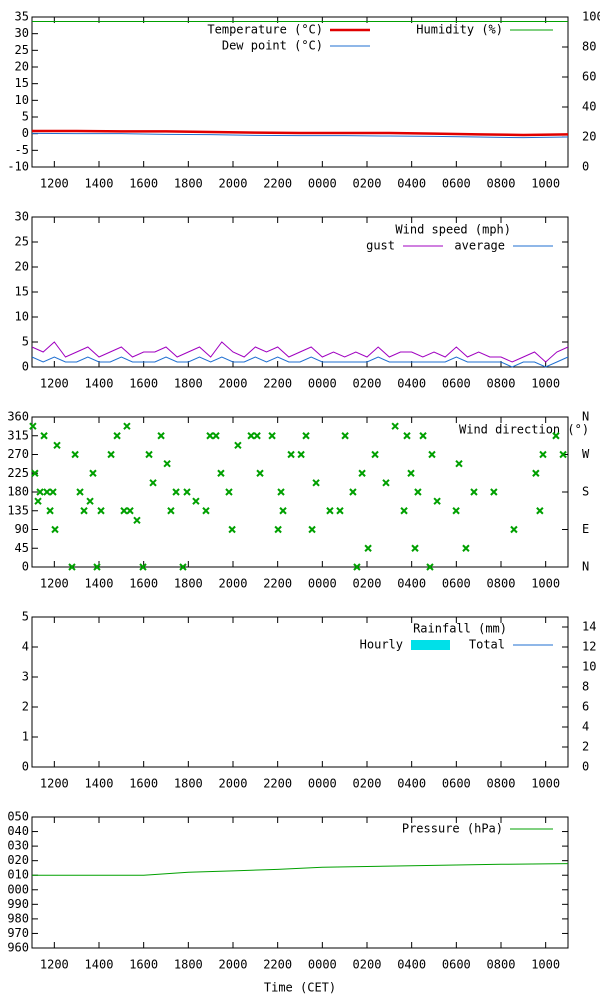 The height and width of the screenshot is (1000, 600). What do you see at coordinates (585, 727) in the screenshot?
I see `y2-tick-label: 4` at bounding box center [585, 727].